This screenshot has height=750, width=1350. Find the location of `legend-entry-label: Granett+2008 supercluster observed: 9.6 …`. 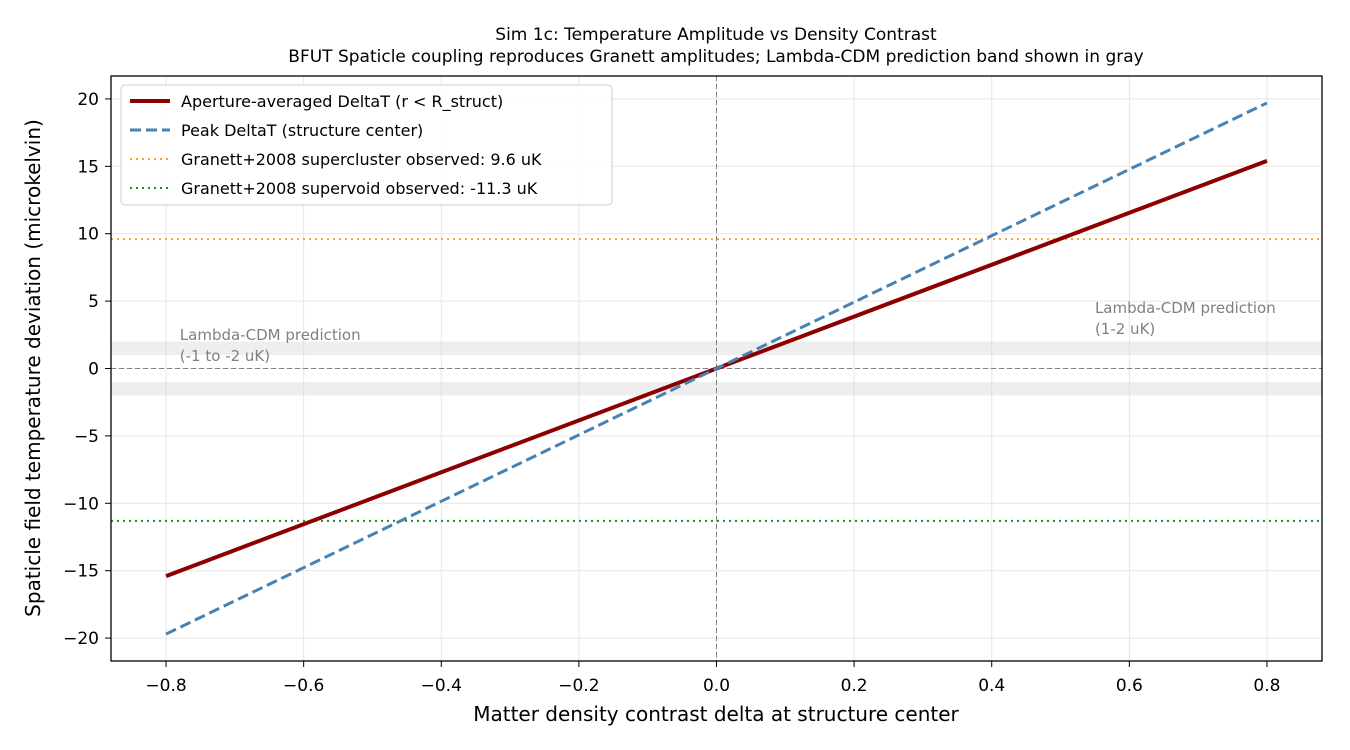

legend-entry-label: Granett+2008 supercluster observed: 9.6 … is located at coordinates (361, 159).